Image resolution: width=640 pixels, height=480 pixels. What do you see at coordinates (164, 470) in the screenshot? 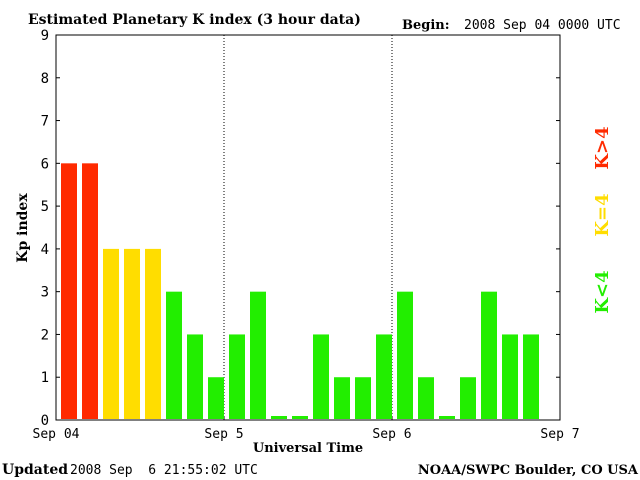
I see `updated-value: 2008 Sep 6 21:55:02 UTC` at bounding box center [164, 470].